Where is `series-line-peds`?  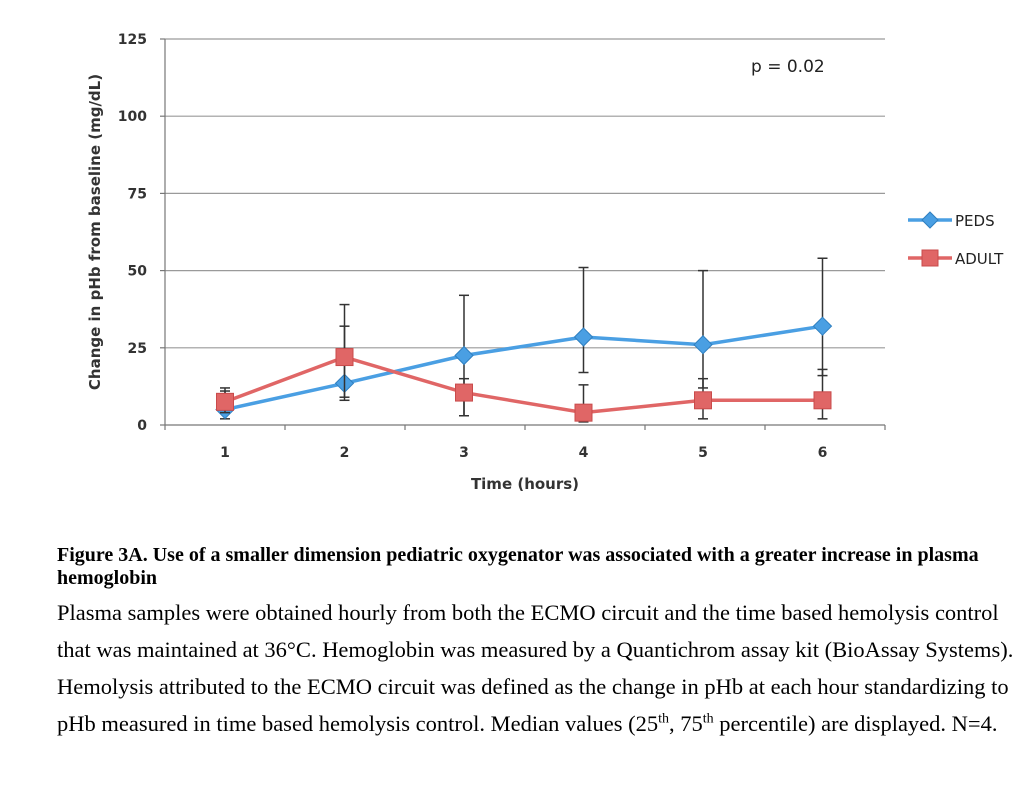 series-line-peds is located at coordinates (523, 368).